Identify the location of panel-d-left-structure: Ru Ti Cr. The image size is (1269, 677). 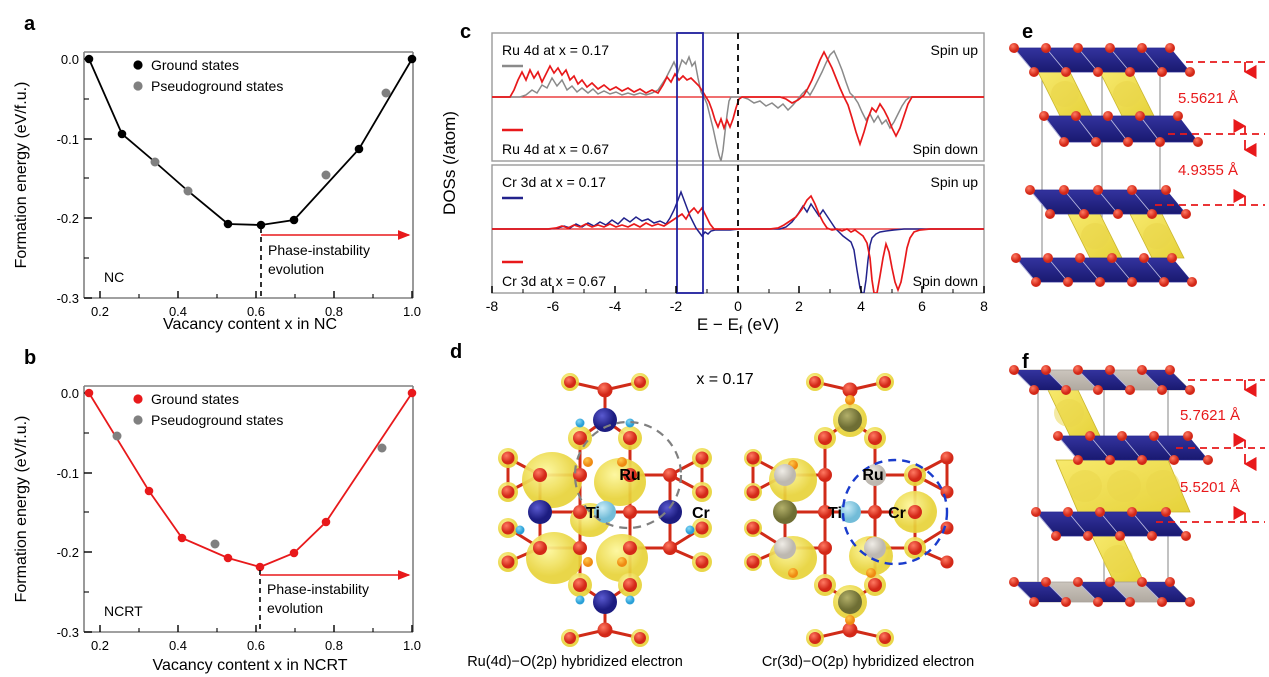
(605, 510).